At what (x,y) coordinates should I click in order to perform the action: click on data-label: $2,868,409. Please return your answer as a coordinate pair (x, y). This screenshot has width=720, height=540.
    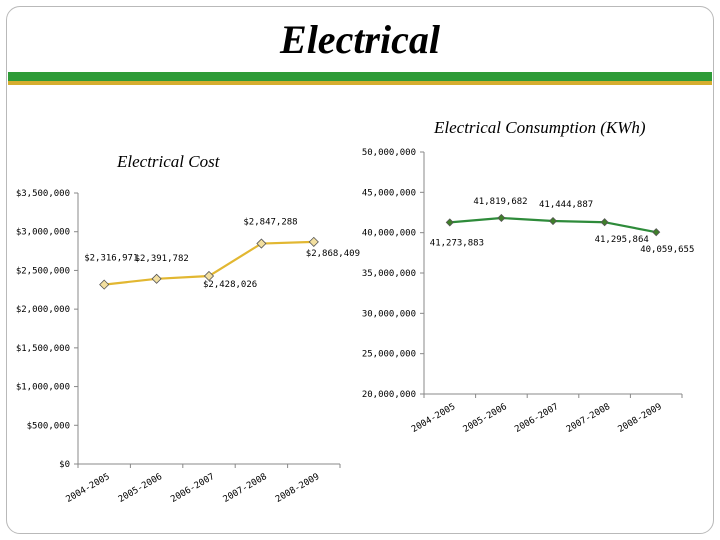
    Looking at the image, I should click on (333, 254).